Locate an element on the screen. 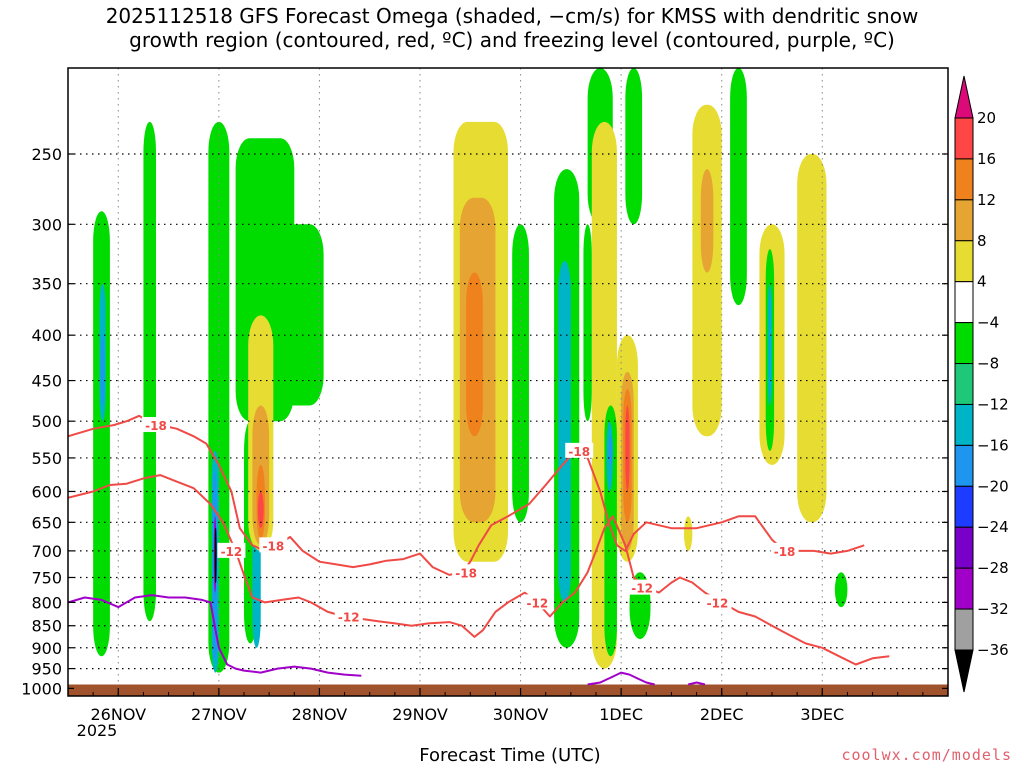 The width and height of the screenshot is (1024, 768). x-axis-label: Forecast Time (UTC) is located at coordinates (510, 755).